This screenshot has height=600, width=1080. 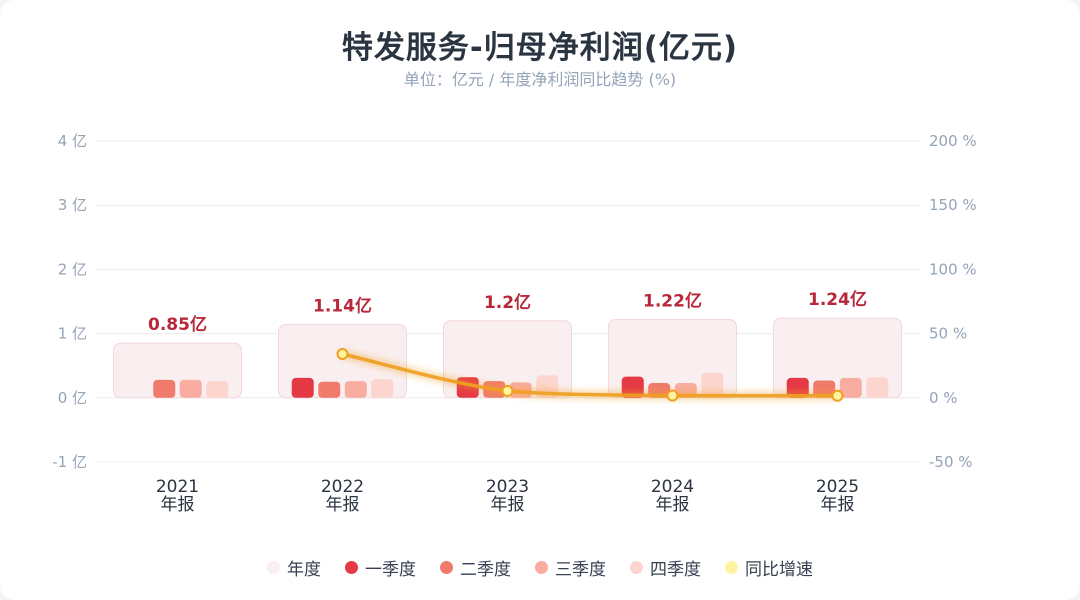 I want to click on y-left-tick-label: 3 亿, so click(x=72, y=205).